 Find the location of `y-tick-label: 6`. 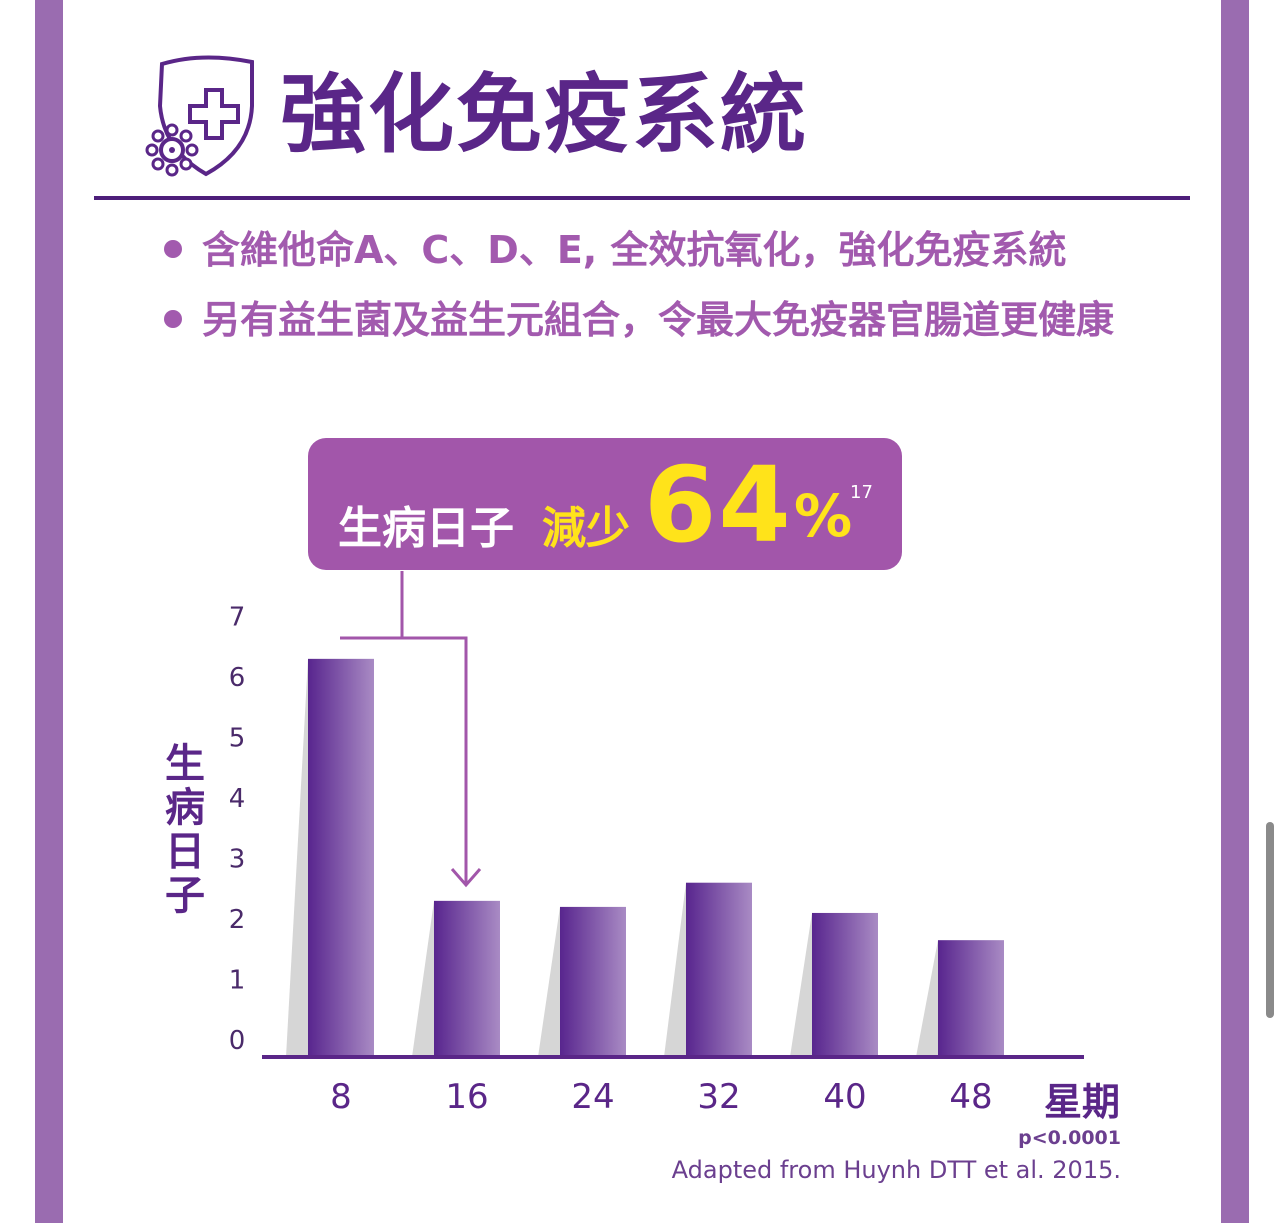

y-tick-label: 6 is located at coordinates (237, 678).